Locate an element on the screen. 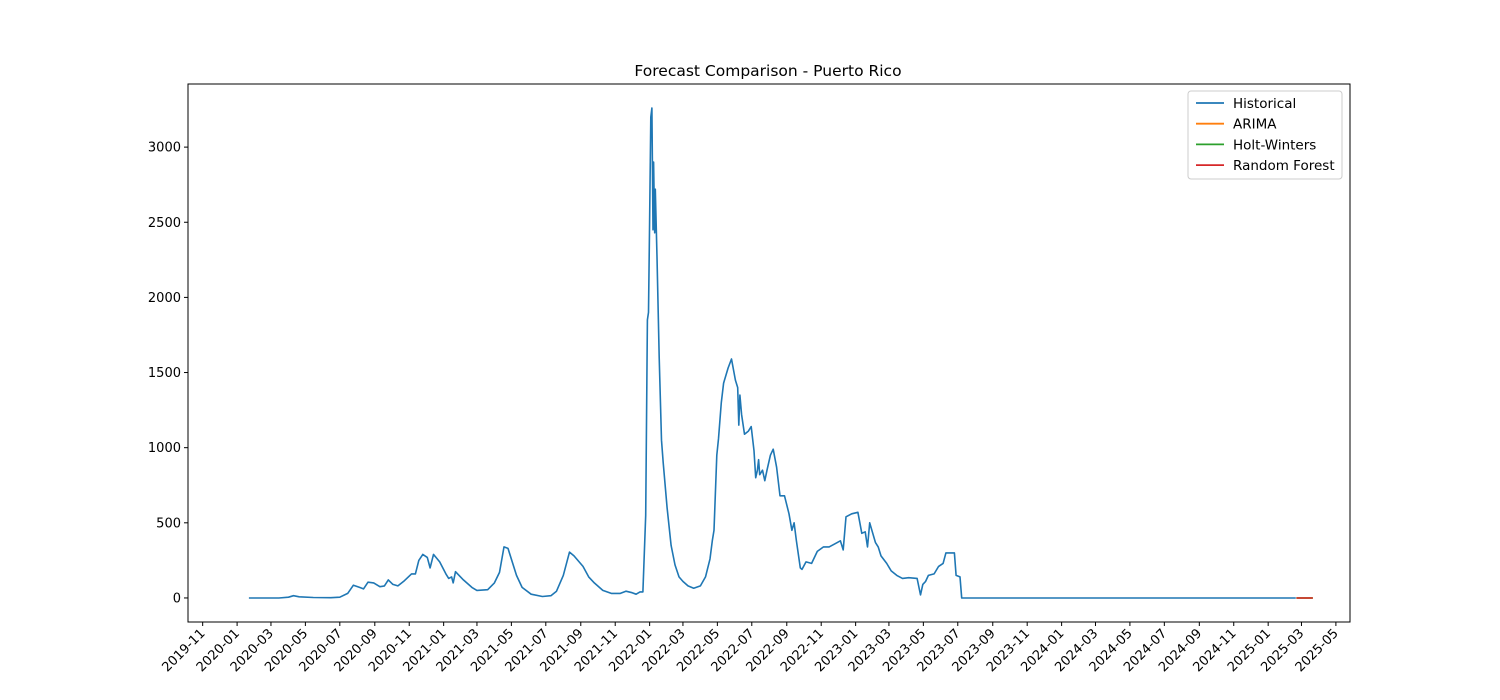 This screenshot has height=700, width=1500. y-tick-label: 500 is located at coordinates (168, 523).